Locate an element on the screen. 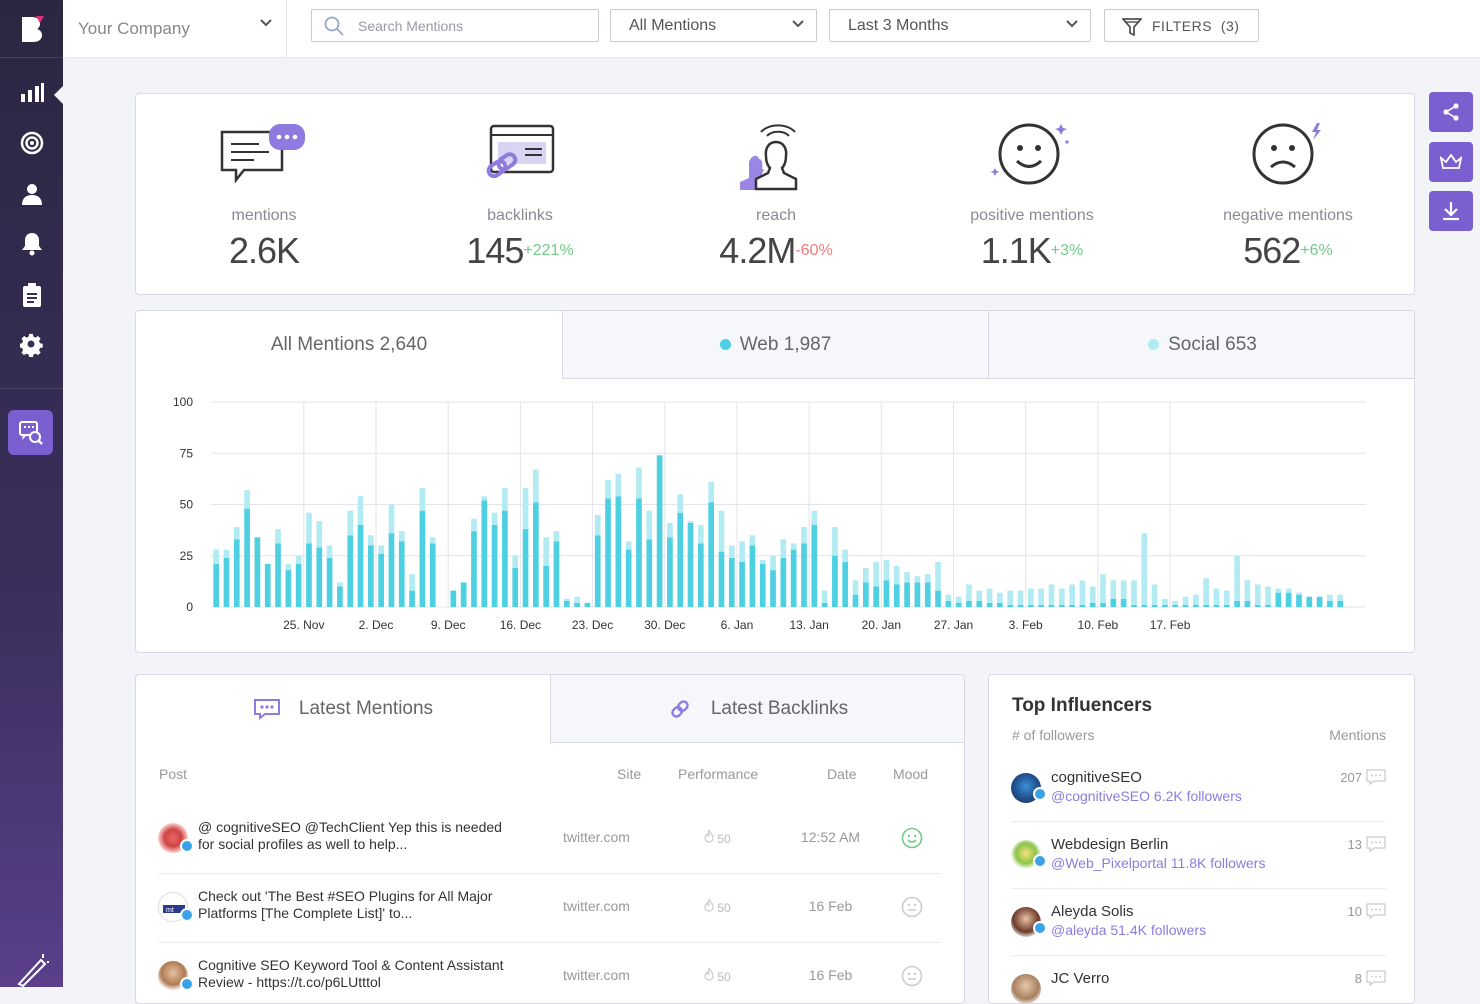  tab-web: Web 1,987 is located at coordinates (776, 345).